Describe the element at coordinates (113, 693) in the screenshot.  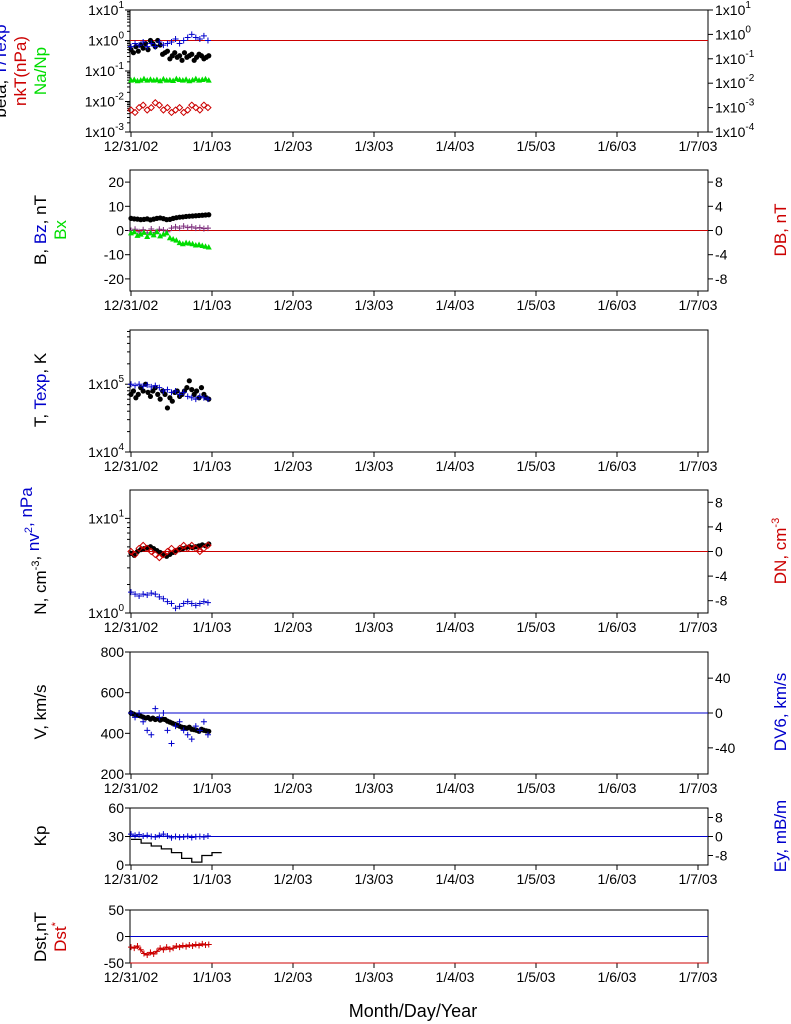
I see `left-tick-label: 600` at that location.